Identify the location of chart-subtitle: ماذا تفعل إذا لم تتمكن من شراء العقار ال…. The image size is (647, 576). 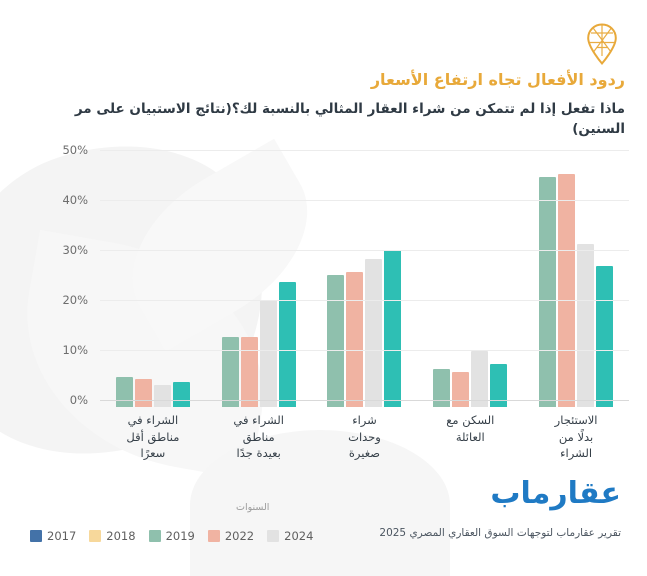
(349, 119).